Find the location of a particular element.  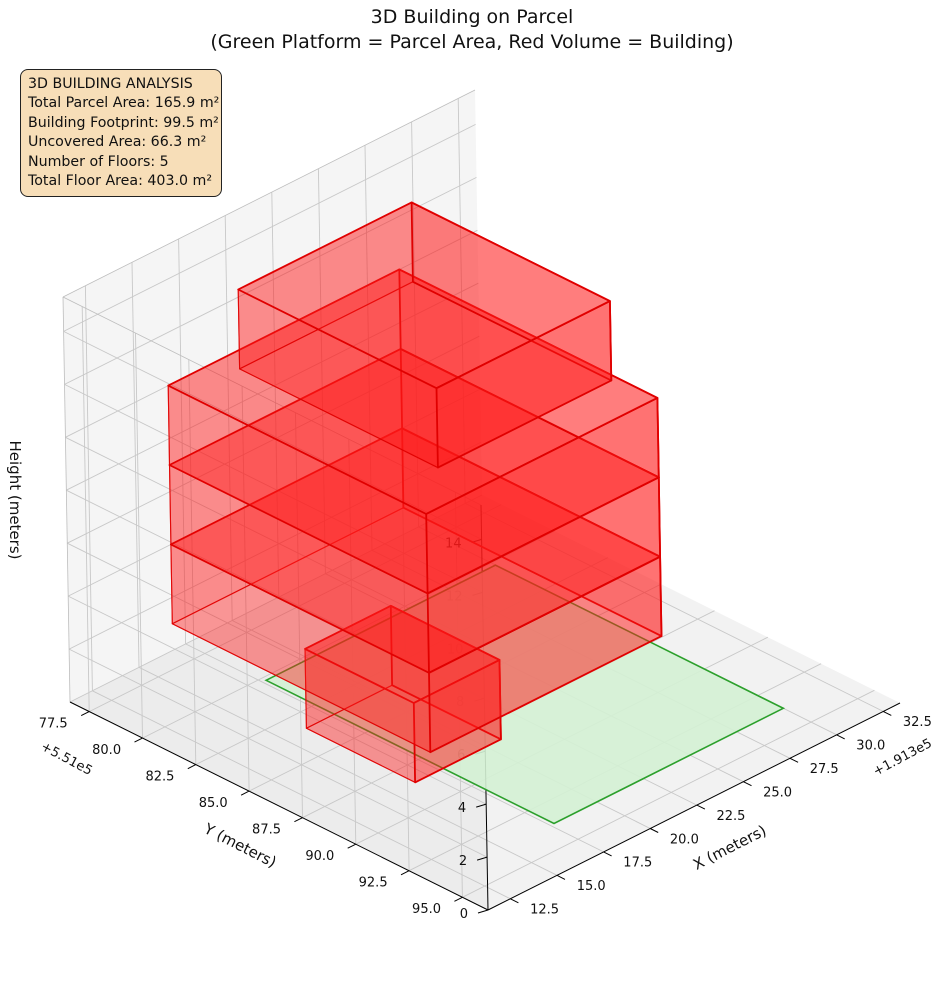

x-tick-label: 12.5 is located at coordinates (544, 910).